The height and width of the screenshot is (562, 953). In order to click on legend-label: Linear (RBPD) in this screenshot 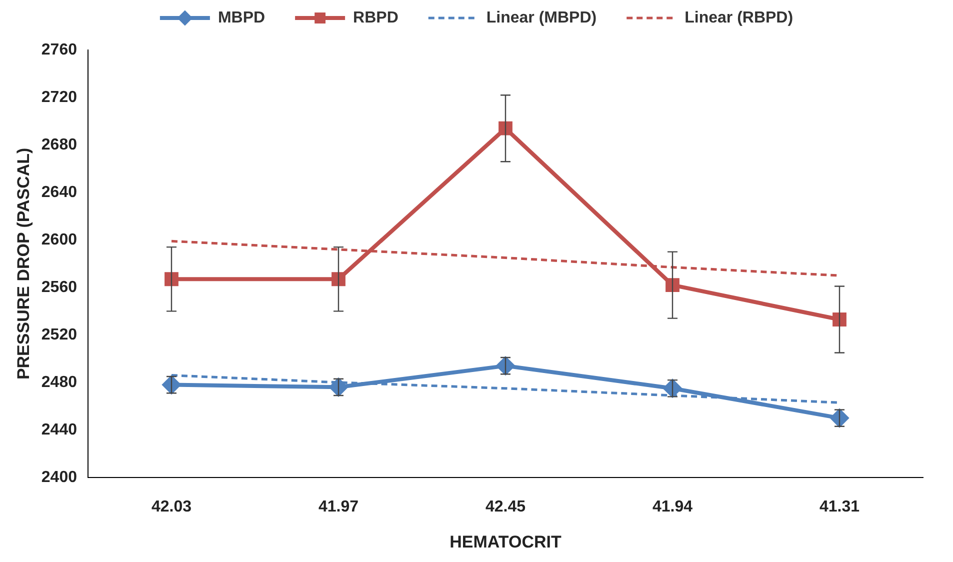, I will do `click(739, 17)`.